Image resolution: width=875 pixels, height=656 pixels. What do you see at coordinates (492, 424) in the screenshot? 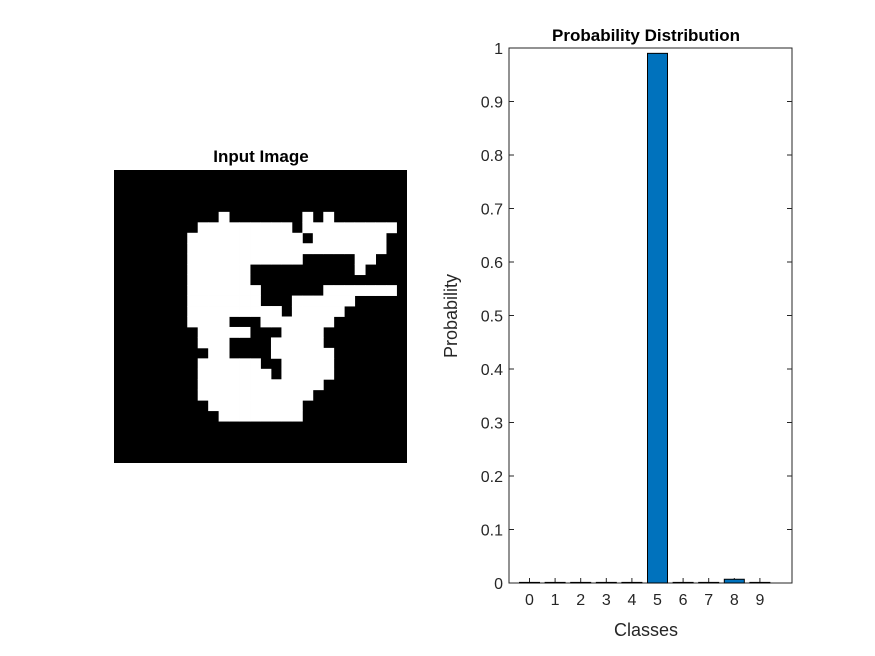
I see `y-tick-label: 0.3` at bounding box center [492, 424].